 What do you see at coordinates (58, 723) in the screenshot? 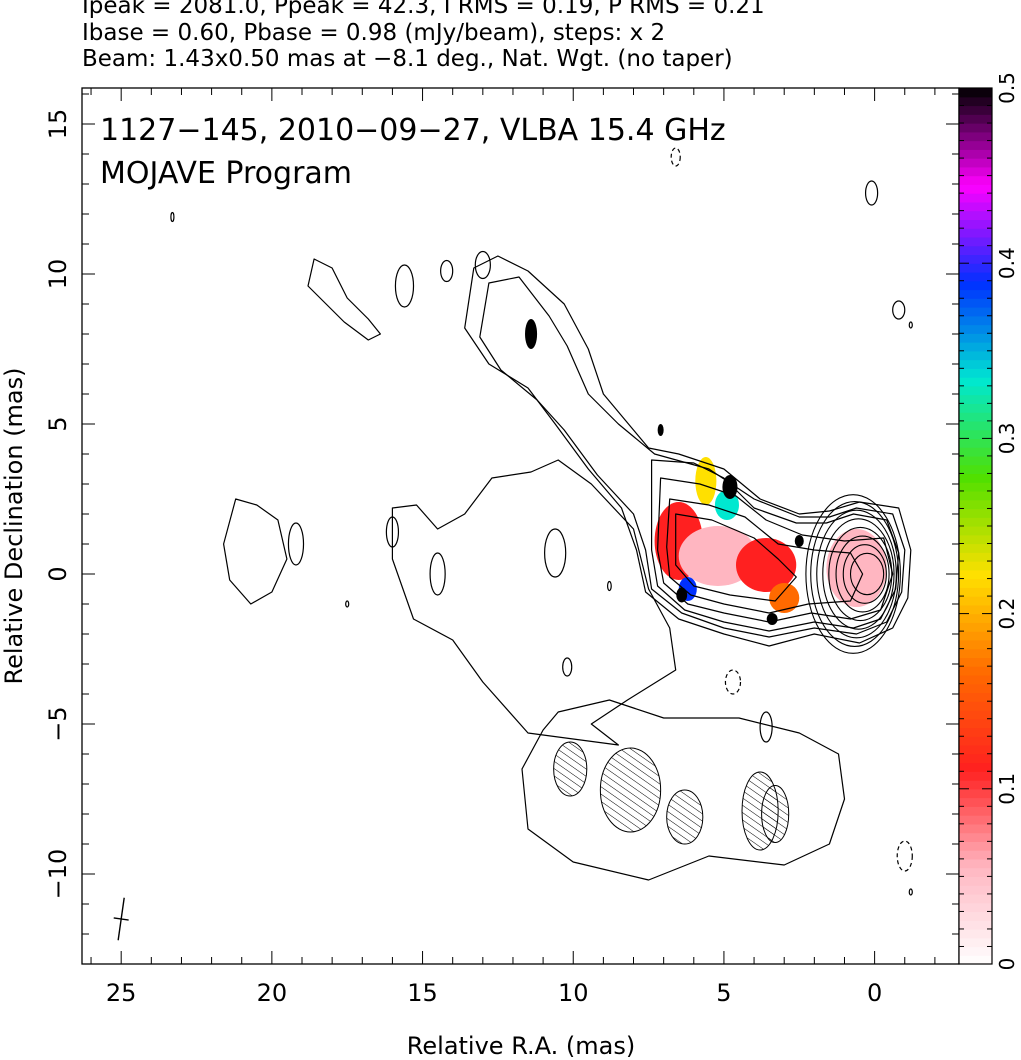
I see `y-tick-label: −5` at bounding box center [58, 723].